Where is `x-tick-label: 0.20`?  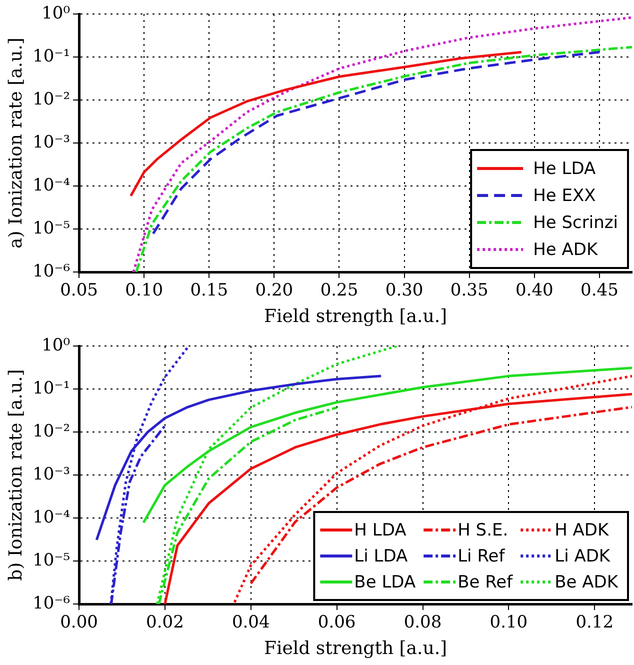 x-tick-label: 0.20 is located at coordinates (274, 290).